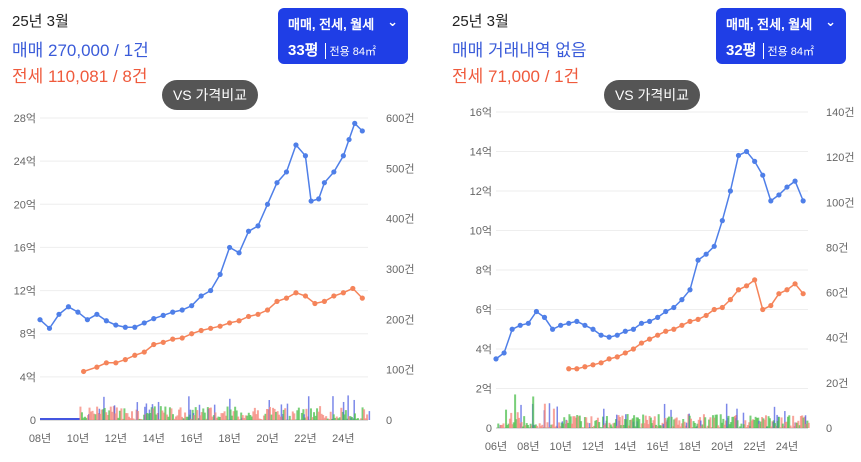 This screenshot has width=861, height=462. I want to click on y-left-tick-label: 2억, so click(484, 389).